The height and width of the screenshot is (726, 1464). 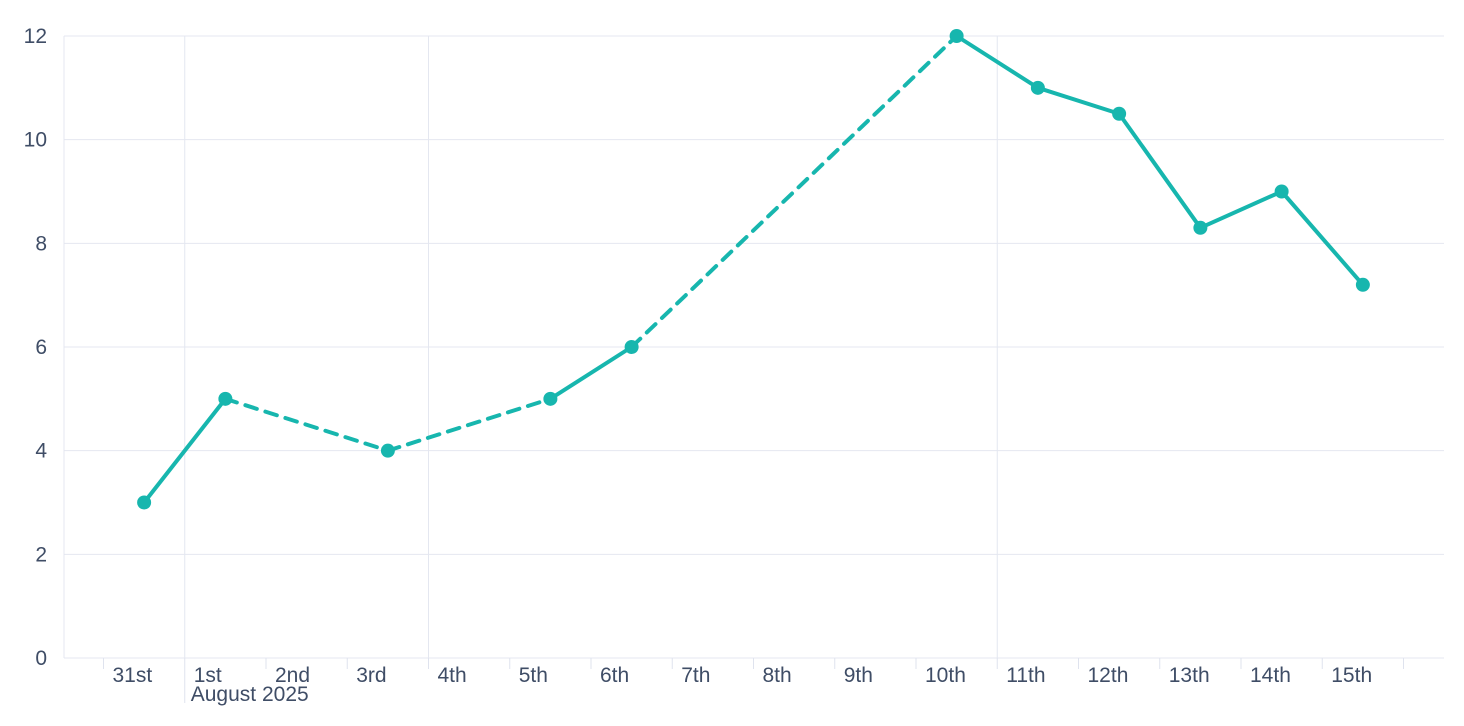 I want to click on x-axis-label: 5th, so click(x=533, y=675).